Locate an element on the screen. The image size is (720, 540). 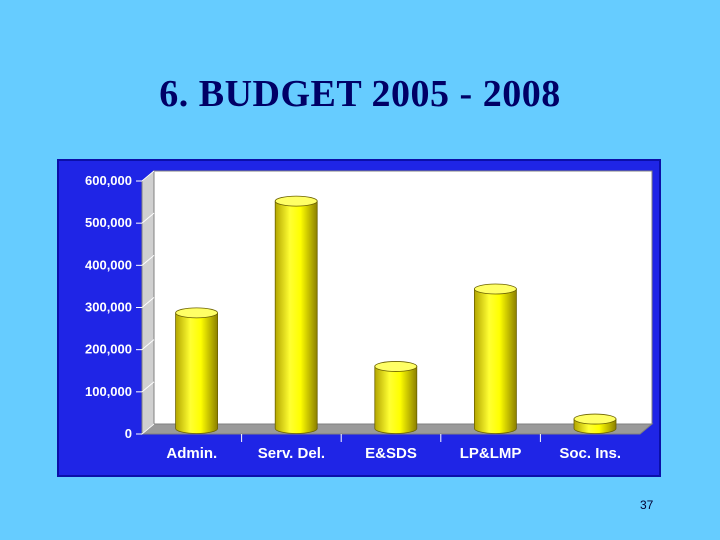
y-tick-label: 0 is located at coordinates (128, 433).